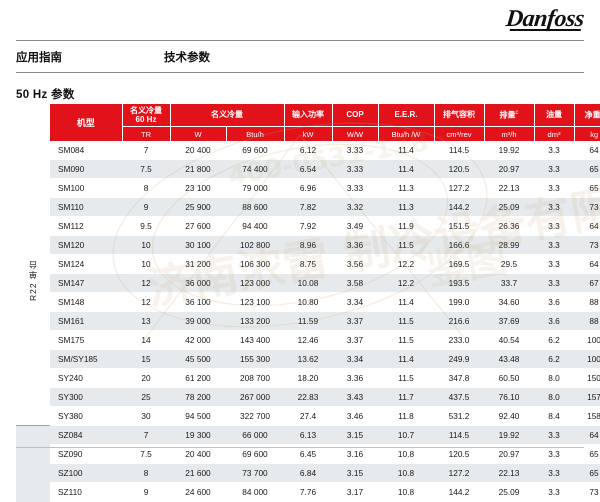 Image resolution: width=600 pixels, height=502 pixels. I want to click on cell-eer: 12.2, so click(406, 283).